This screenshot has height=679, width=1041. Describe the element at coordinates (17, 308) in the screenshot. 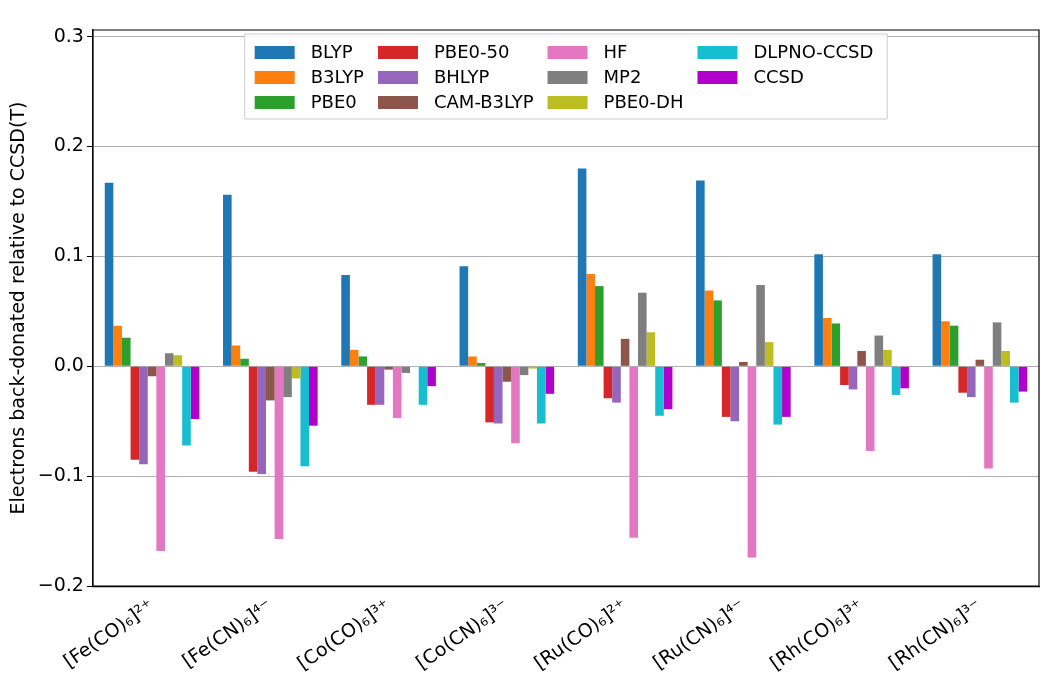

I see `y-axis-title: Electrons back-donated relative to CCSD(T)` at that location.